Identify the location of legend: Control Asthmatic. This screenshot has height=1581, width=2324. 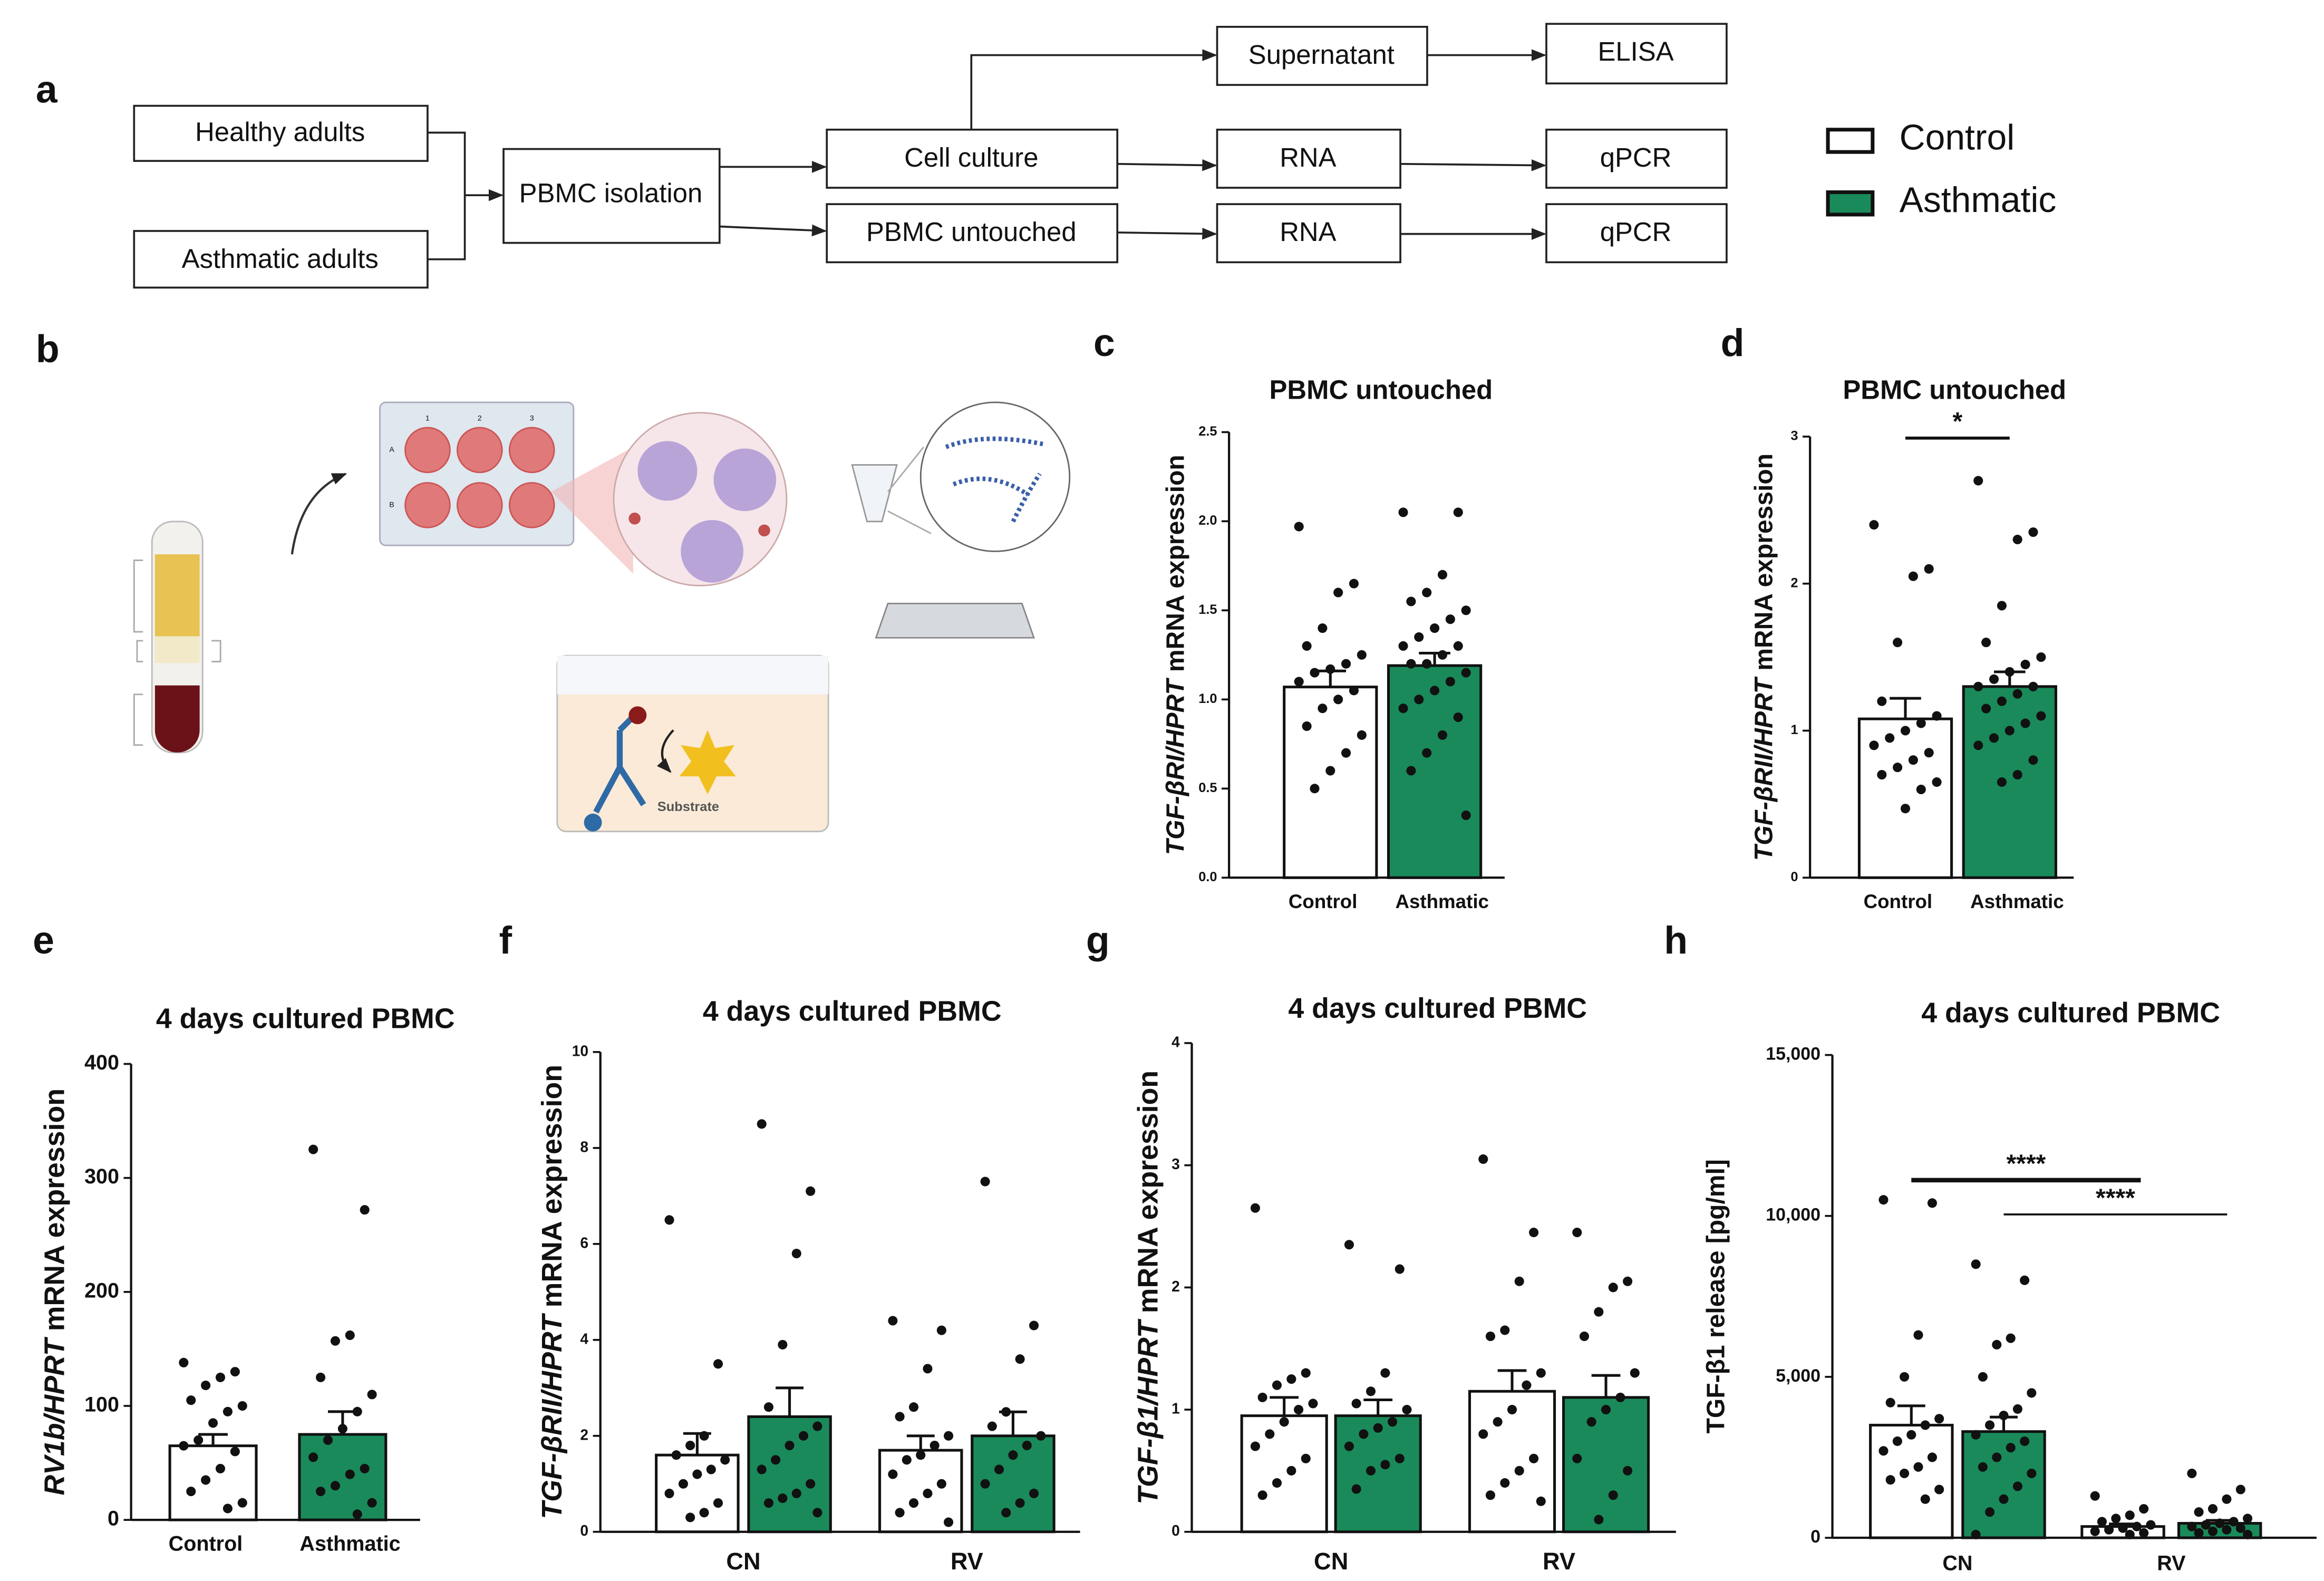
(1941, 169).